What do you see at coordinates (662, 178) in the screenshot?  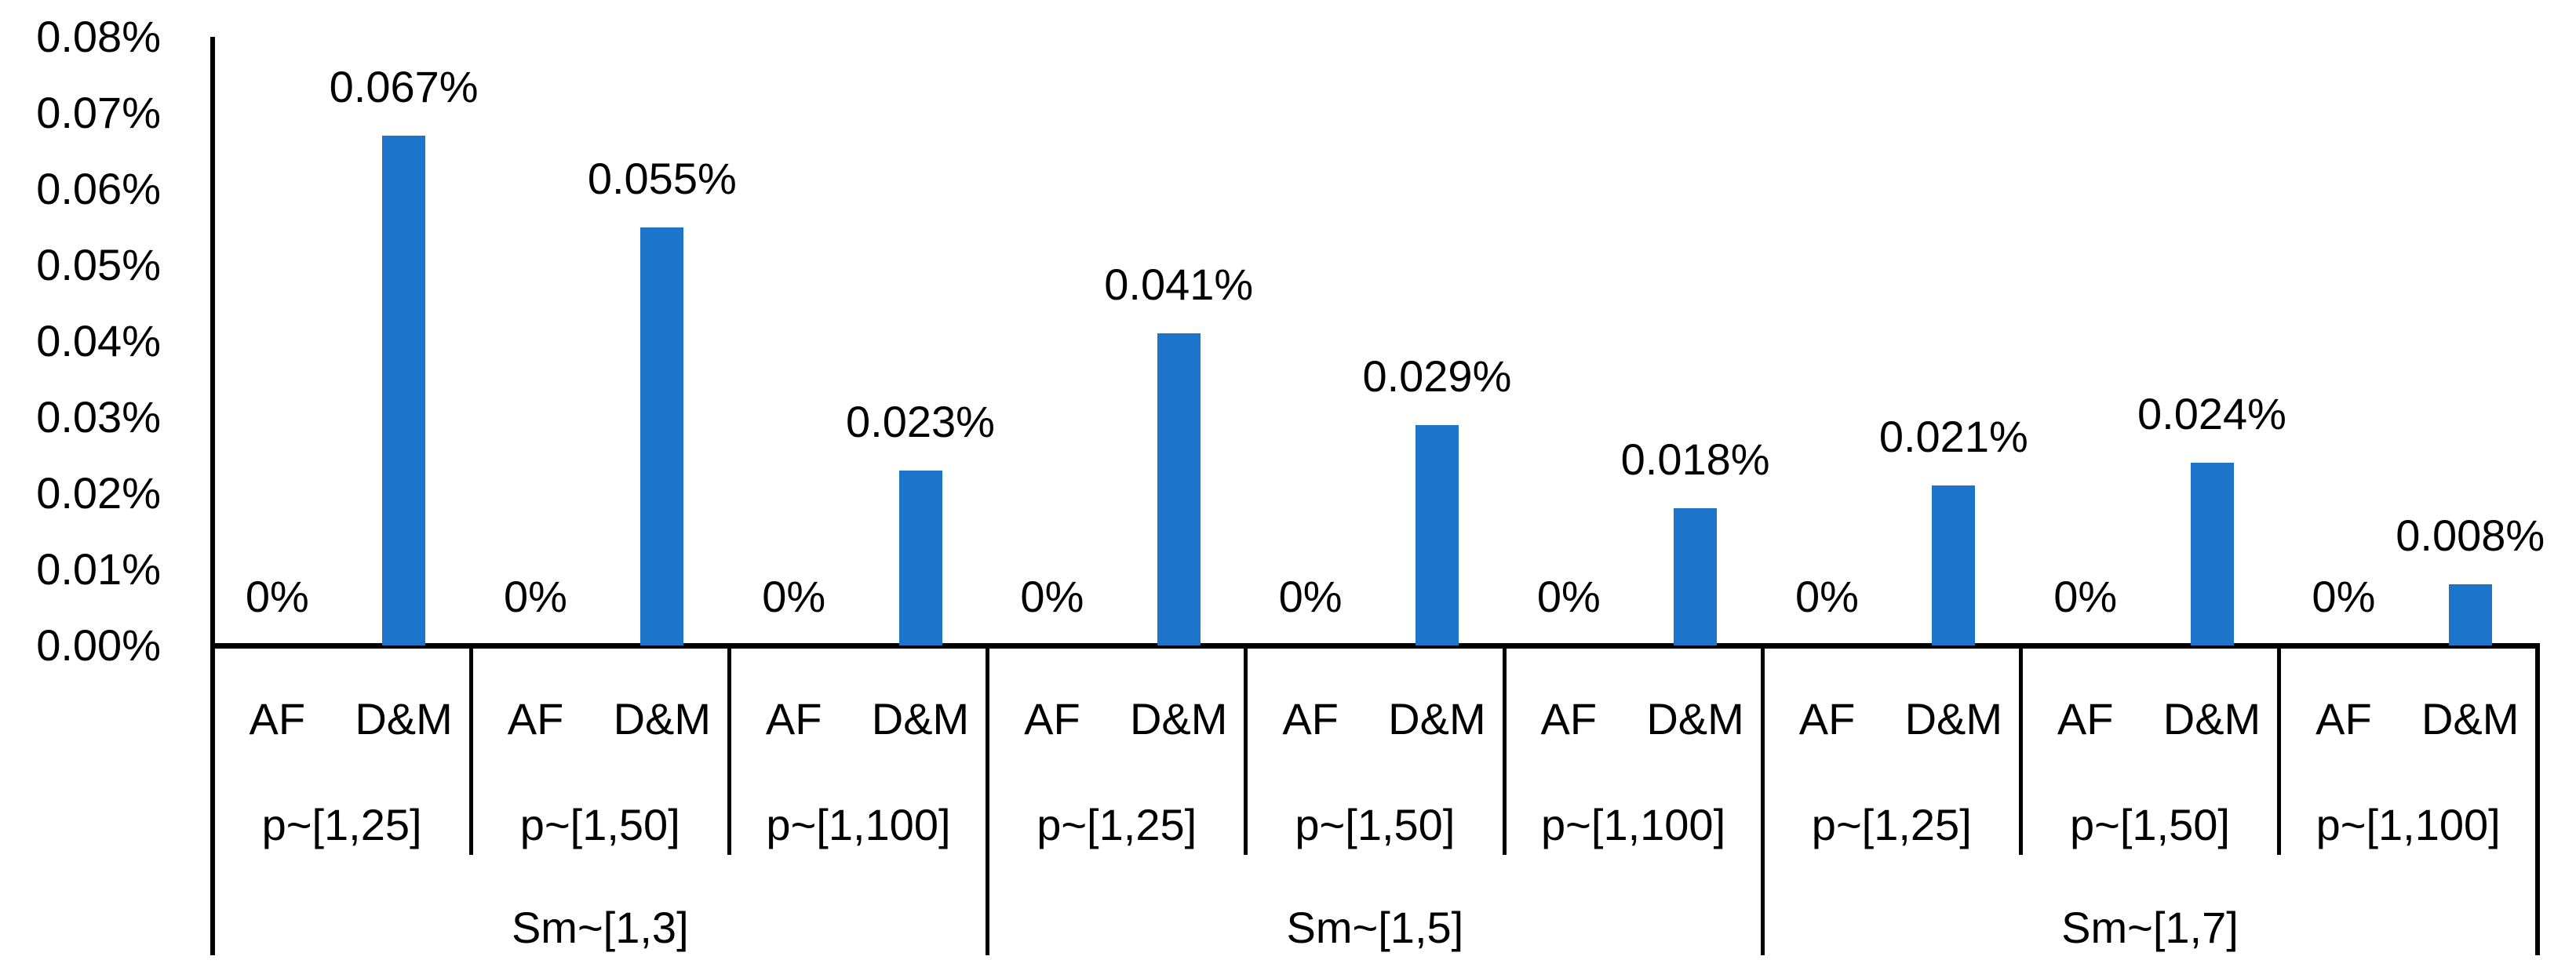 I see `dm-data-label: 0.055%` at bounding box center [662, 178].